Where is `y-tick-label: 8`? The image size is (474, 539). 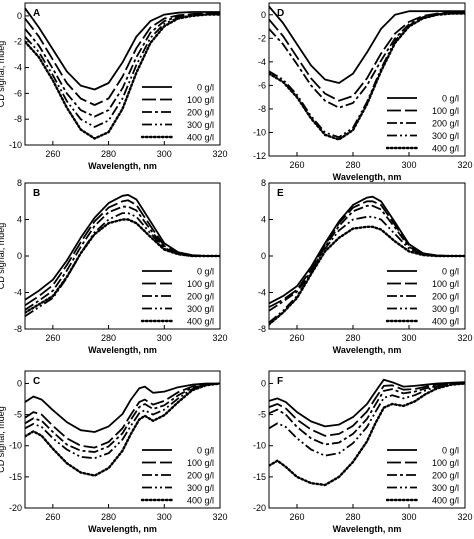
y-tick-label: 8 is located at coordinates (263, 183).